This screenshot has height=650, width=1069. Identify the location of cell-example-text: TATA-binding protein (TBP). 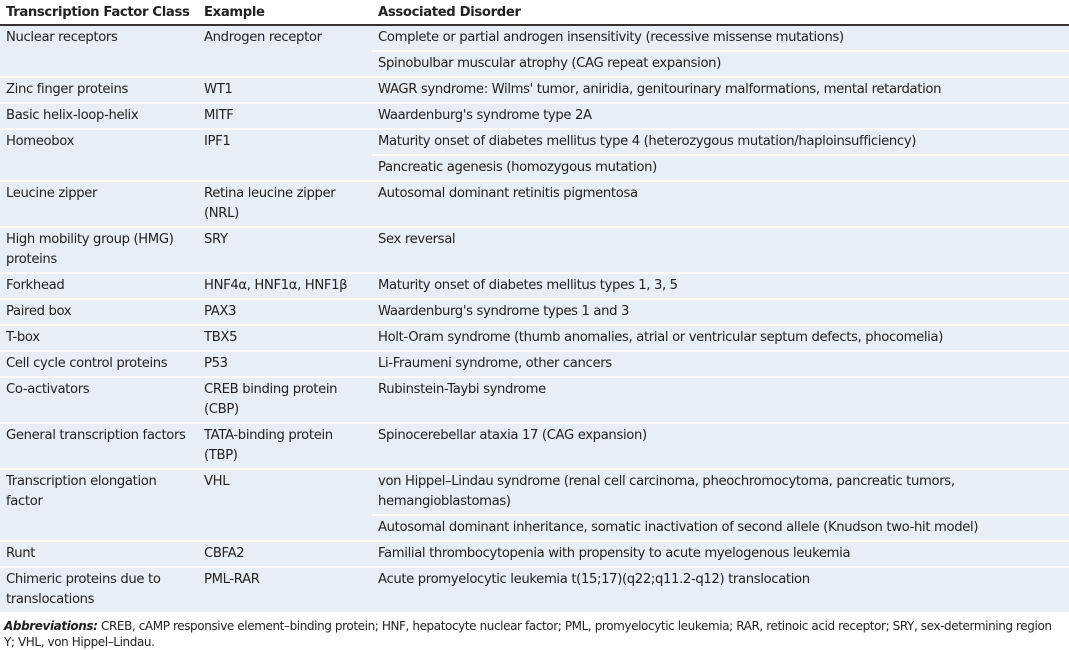
(268, 445).